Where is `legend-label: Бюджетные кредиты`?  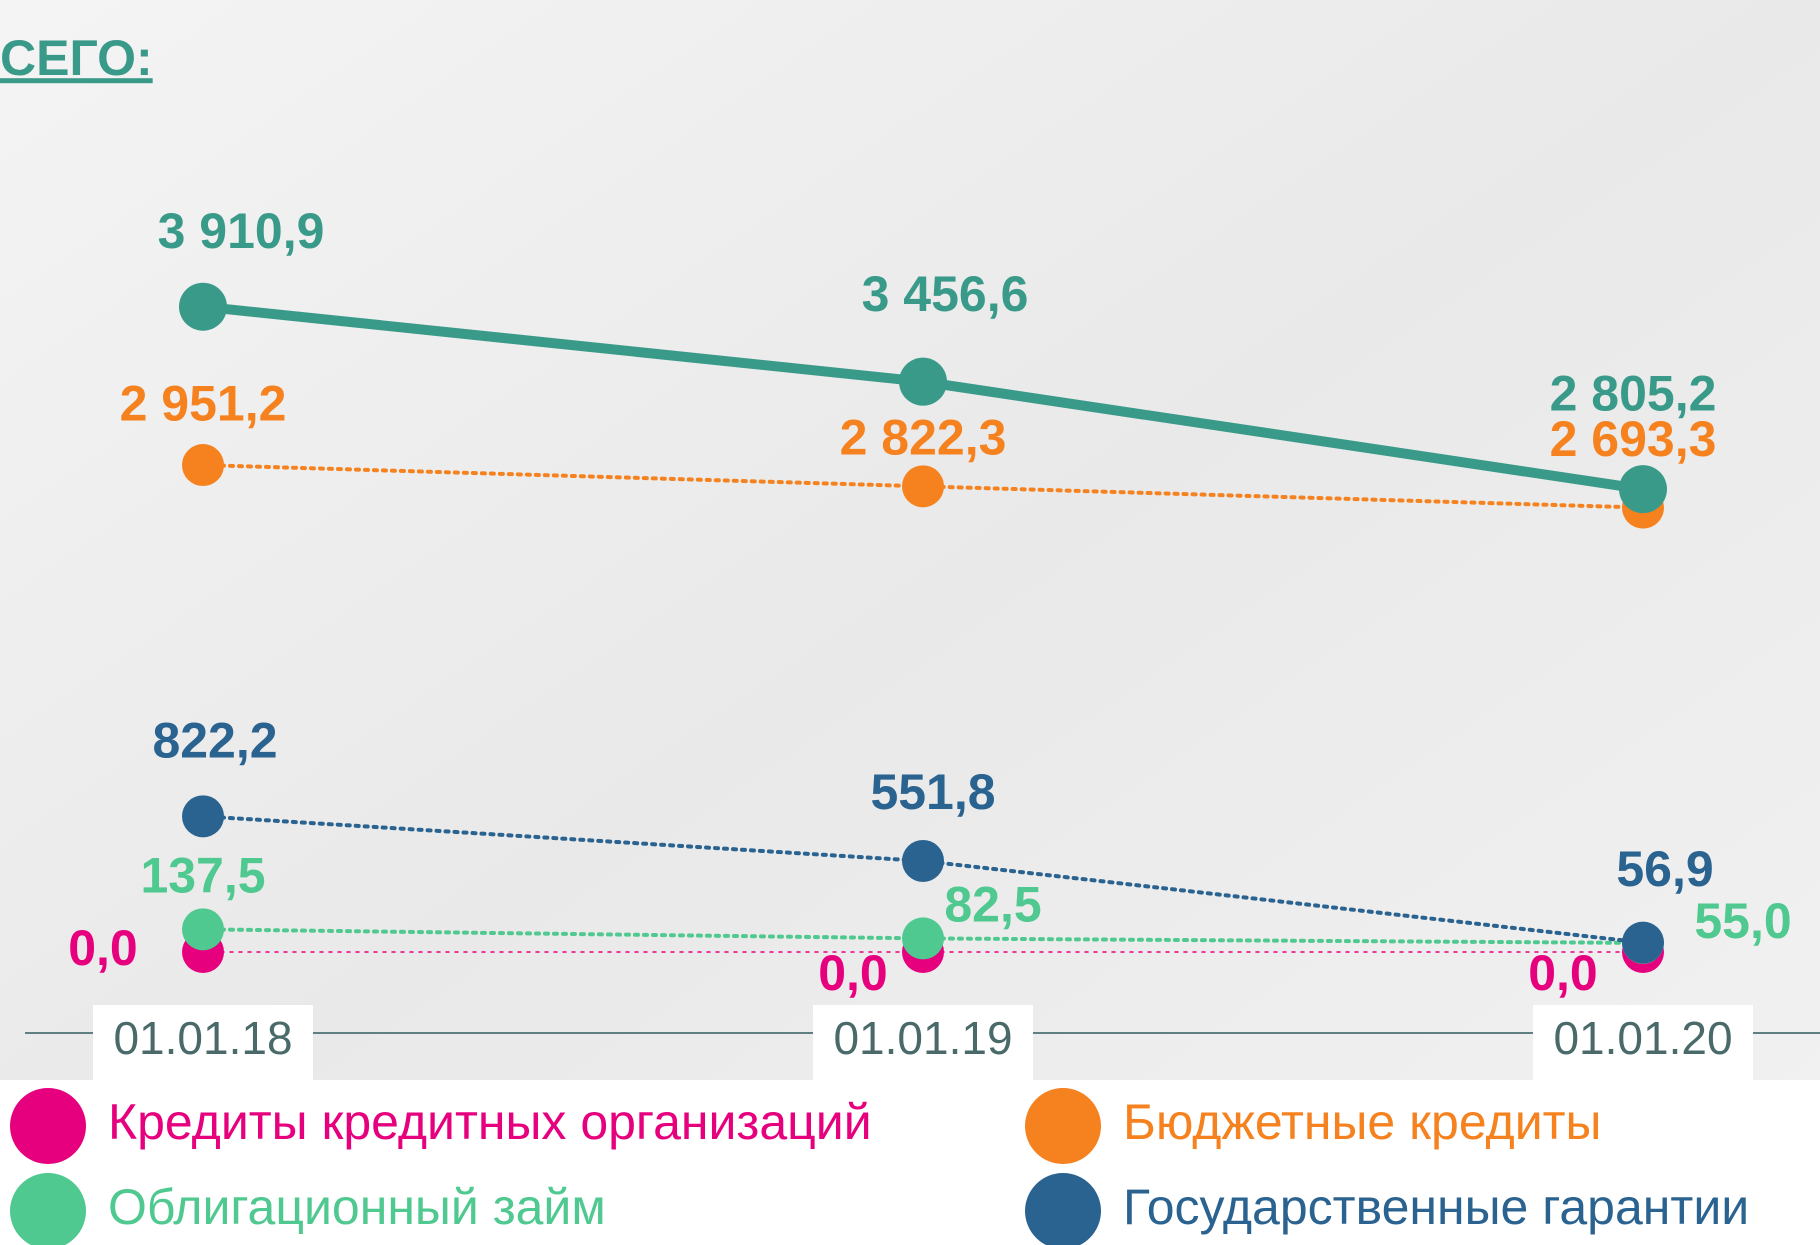
legend-label: Бюджетные кредиты is located at coordinates (1362, 1122).